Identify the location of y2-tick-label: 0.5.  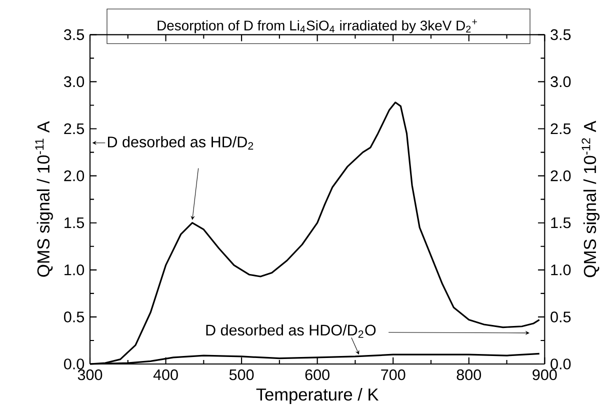
(560, 317).